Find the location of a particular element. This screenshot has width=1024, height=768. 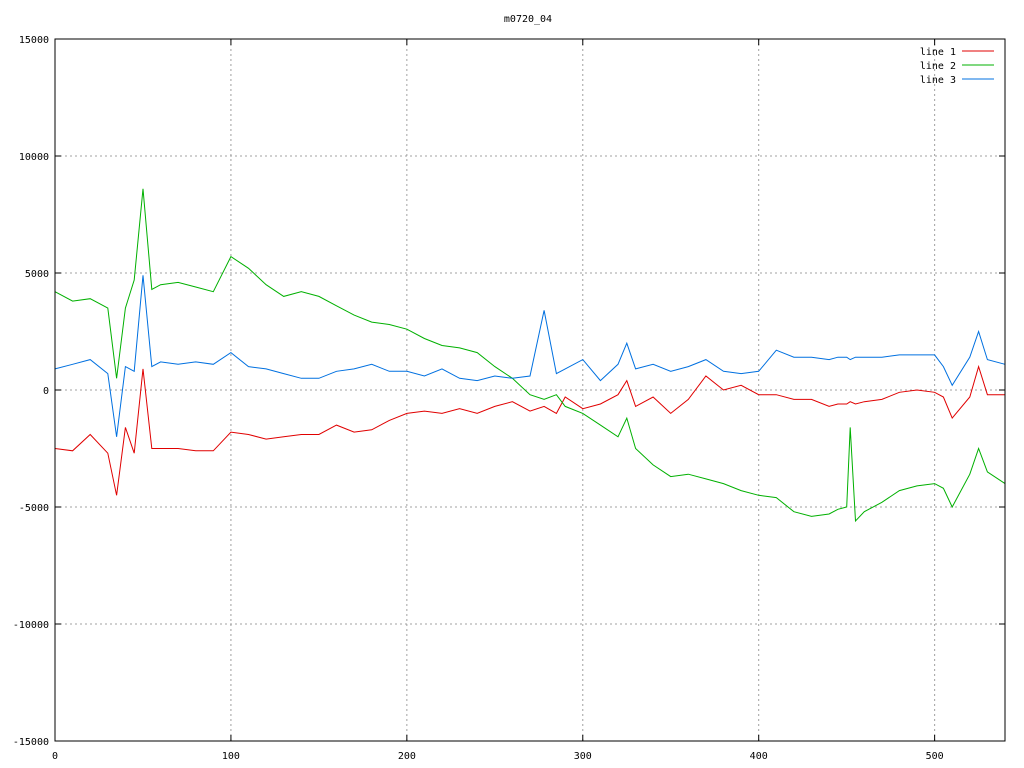

chart-title: m0720_04 is located at coordinates (528, 19).